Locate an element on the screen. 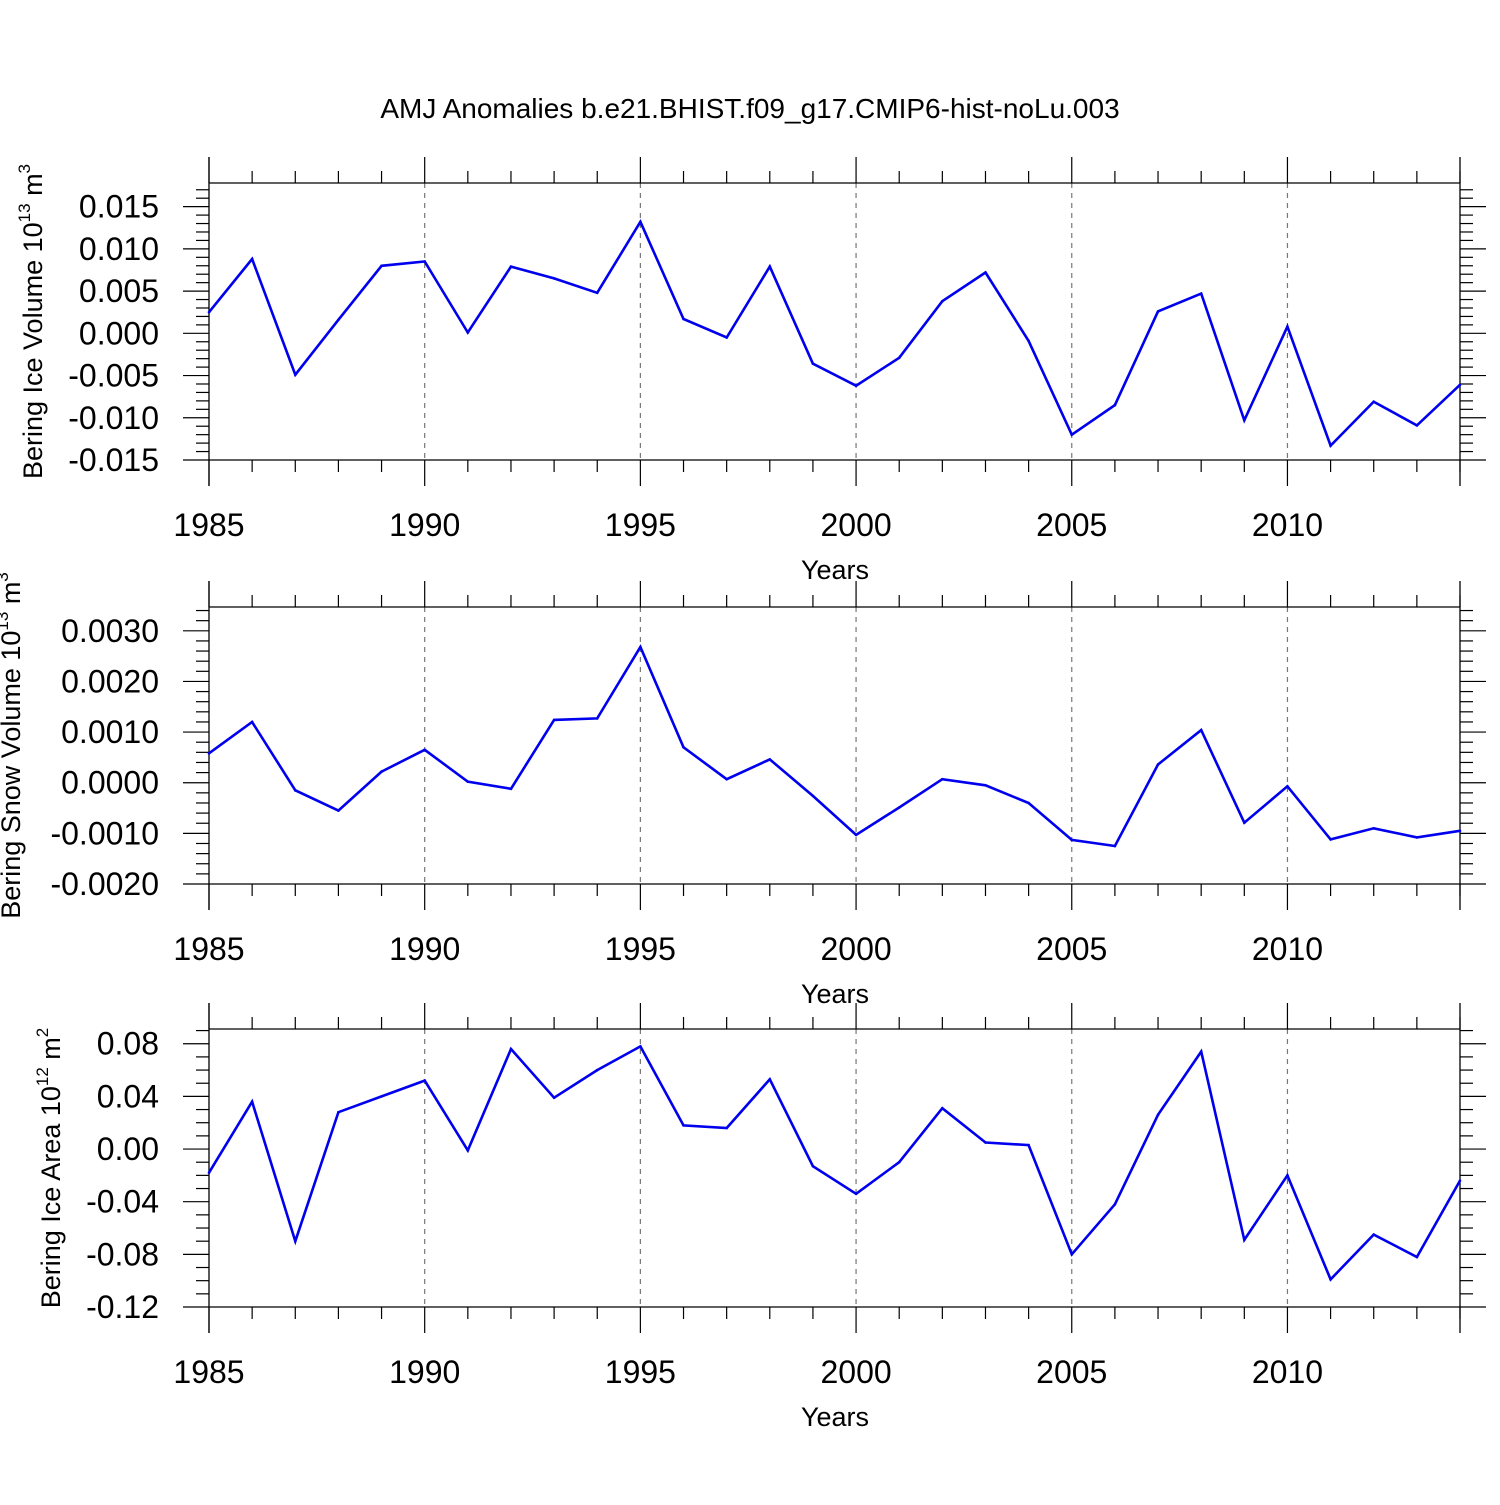  y-tick-label: -0.015 is located at coordinates (113, 460).